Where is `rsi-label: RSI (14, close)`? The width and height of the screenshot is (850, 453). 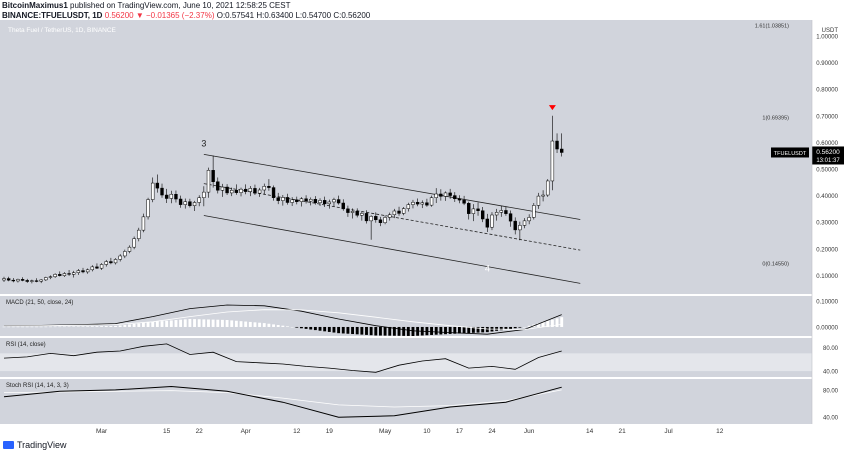 rsi-label: RSI (14, close) is located at coordinates (26, 345).